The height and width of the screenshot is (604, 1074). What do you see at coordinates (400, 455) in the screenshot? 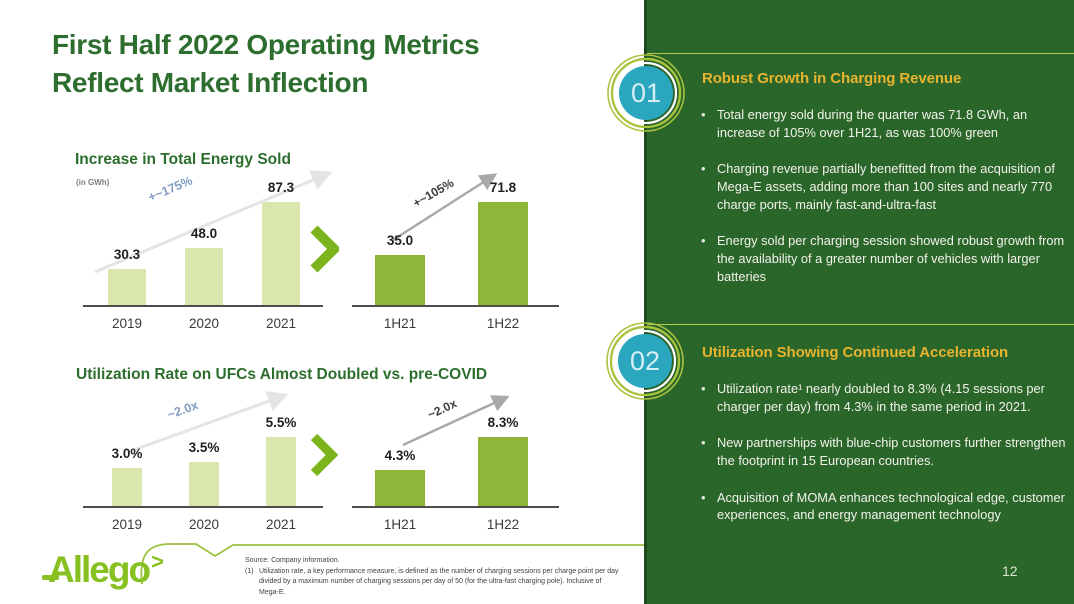
I see `bar-value-label: 4.3%` at bounding box center [400, 455].